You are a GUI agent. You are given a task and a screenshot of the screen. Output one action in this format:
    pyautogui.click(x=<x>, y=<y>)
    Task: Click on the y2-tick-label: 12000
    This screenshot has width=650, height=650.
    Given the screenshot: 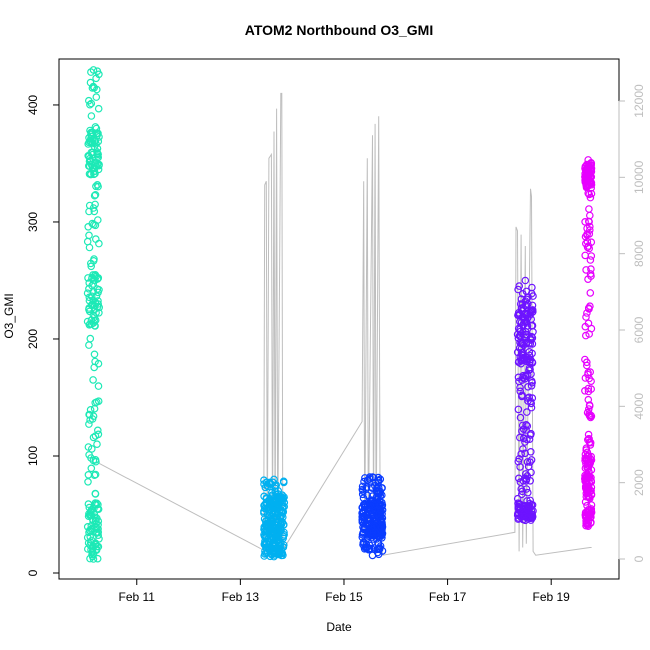 What is the action you would take?
    pyautogui.click(x=639, y=101)
    